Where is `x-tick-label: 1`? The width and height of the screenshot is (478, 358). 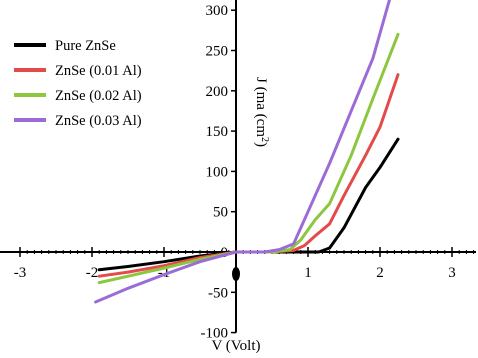
x-tick-label: 1 is located at coordinates (308, 273).